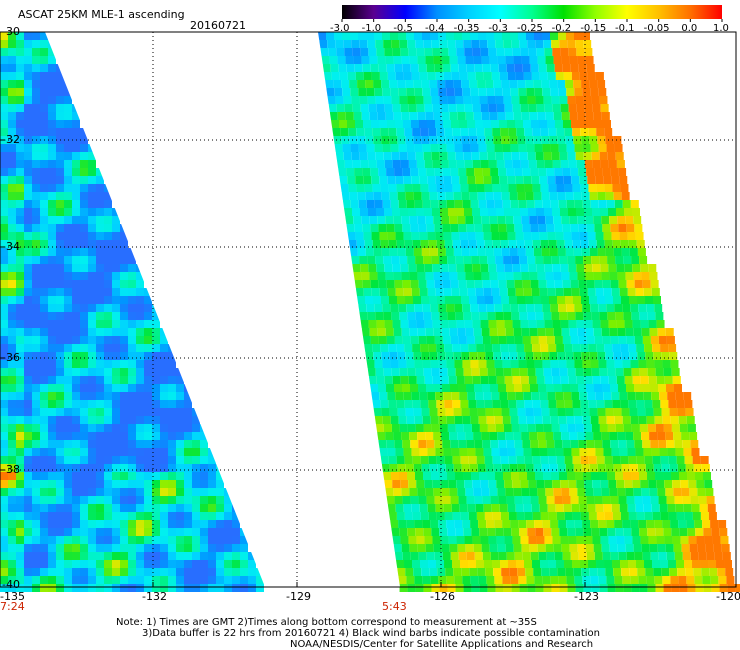 The width and height of the screenshot is (740, 650). What do you see at coordinates (625, 28) in the screenshot?
I see `colorbar-label: -0.1` at bounding box center [625, 28].